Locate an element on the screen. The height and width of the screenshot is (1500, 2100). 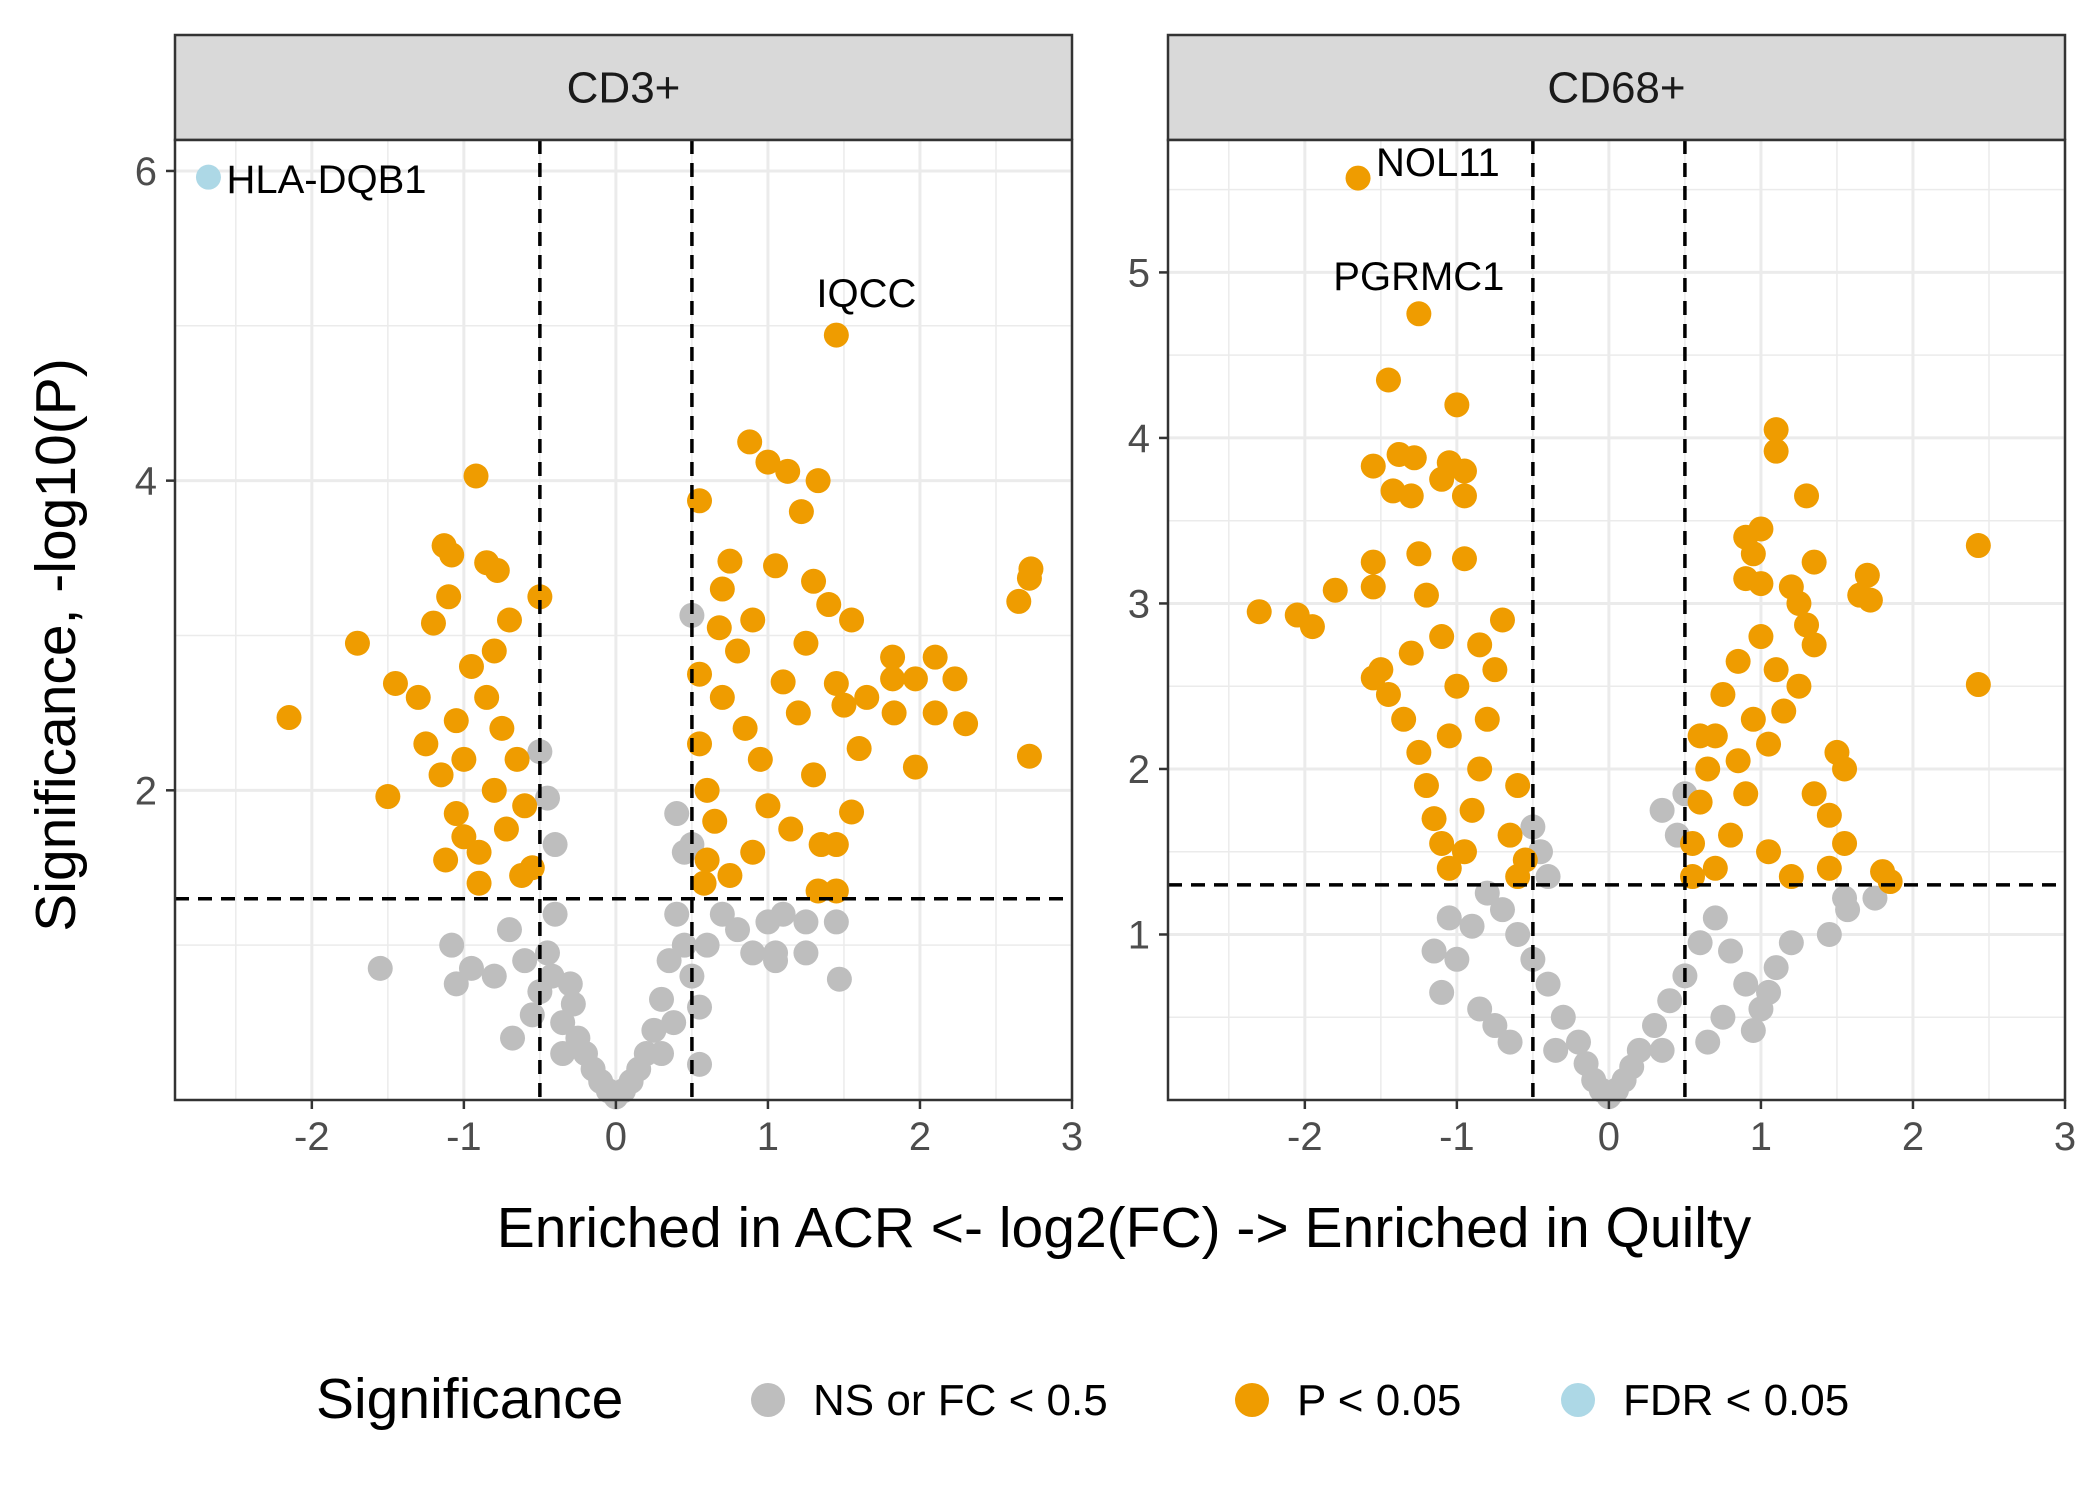
strip-box is located at coordinates (623, 87).